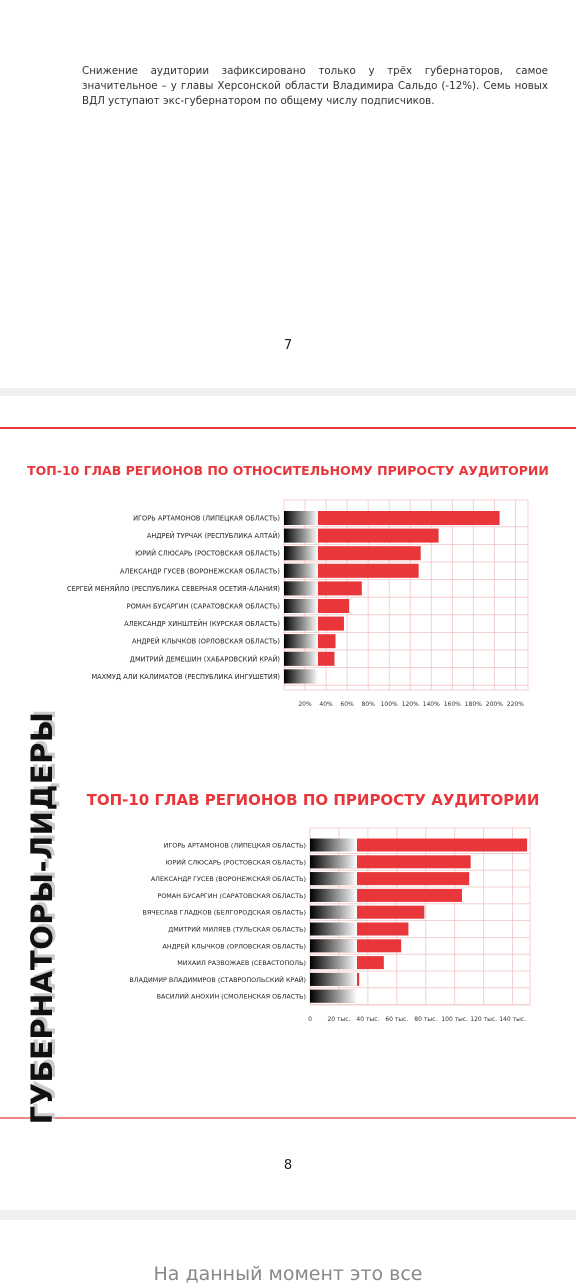 This screenshot has height=1285, width=576. What do you see at coordinates (452, 704) in the screenshot?
I see `x-tick-label: 160%` at bounding box center [452, 704].